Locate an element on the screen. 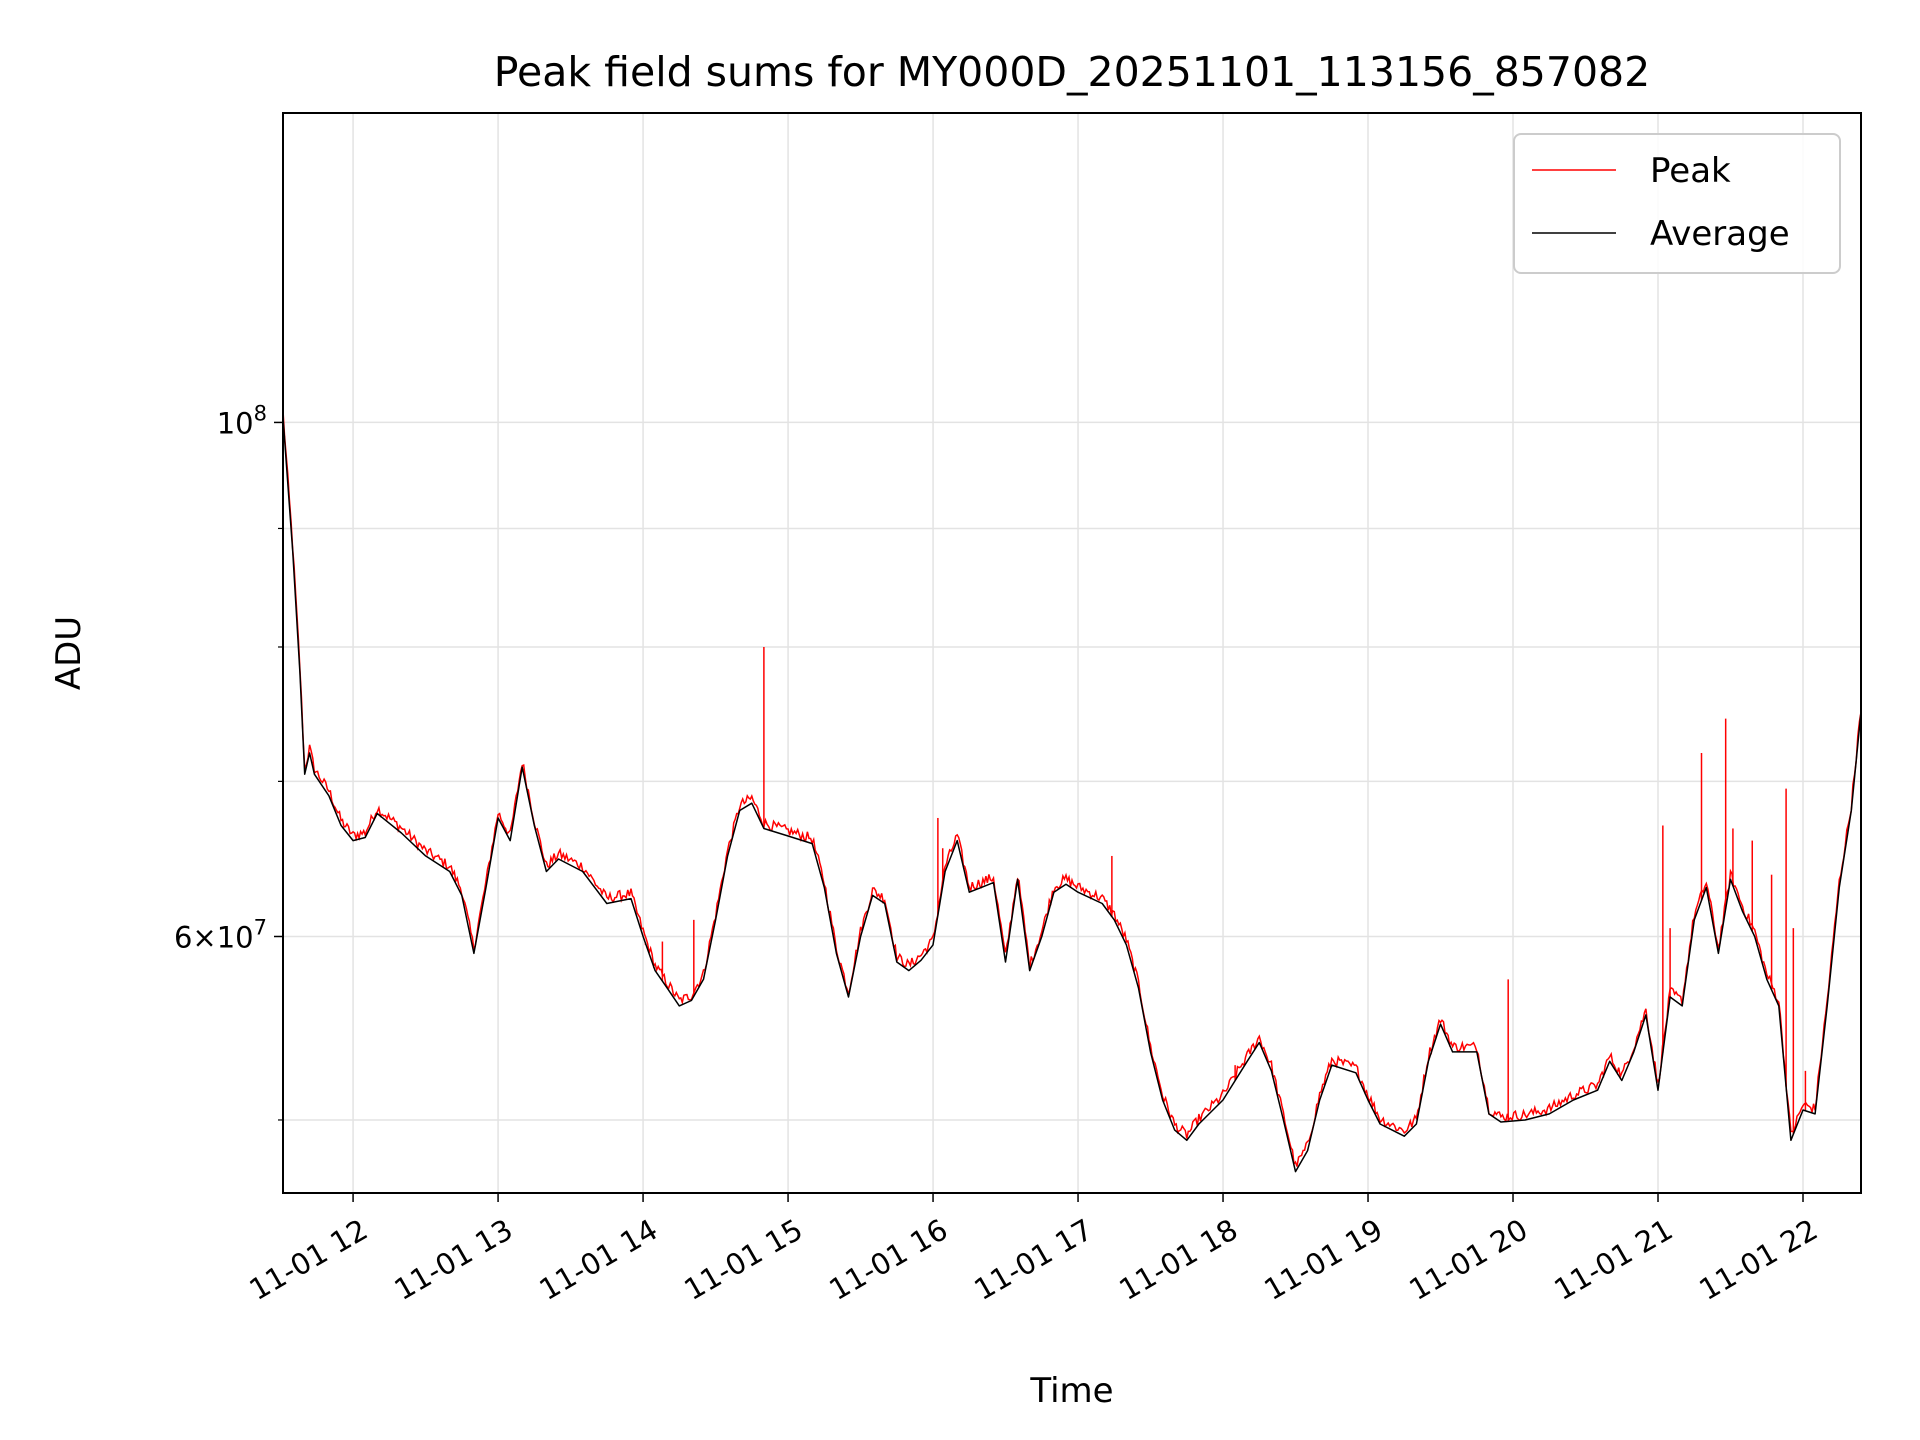  x-axis-title: Time is located at coordinates (1071, 1391).